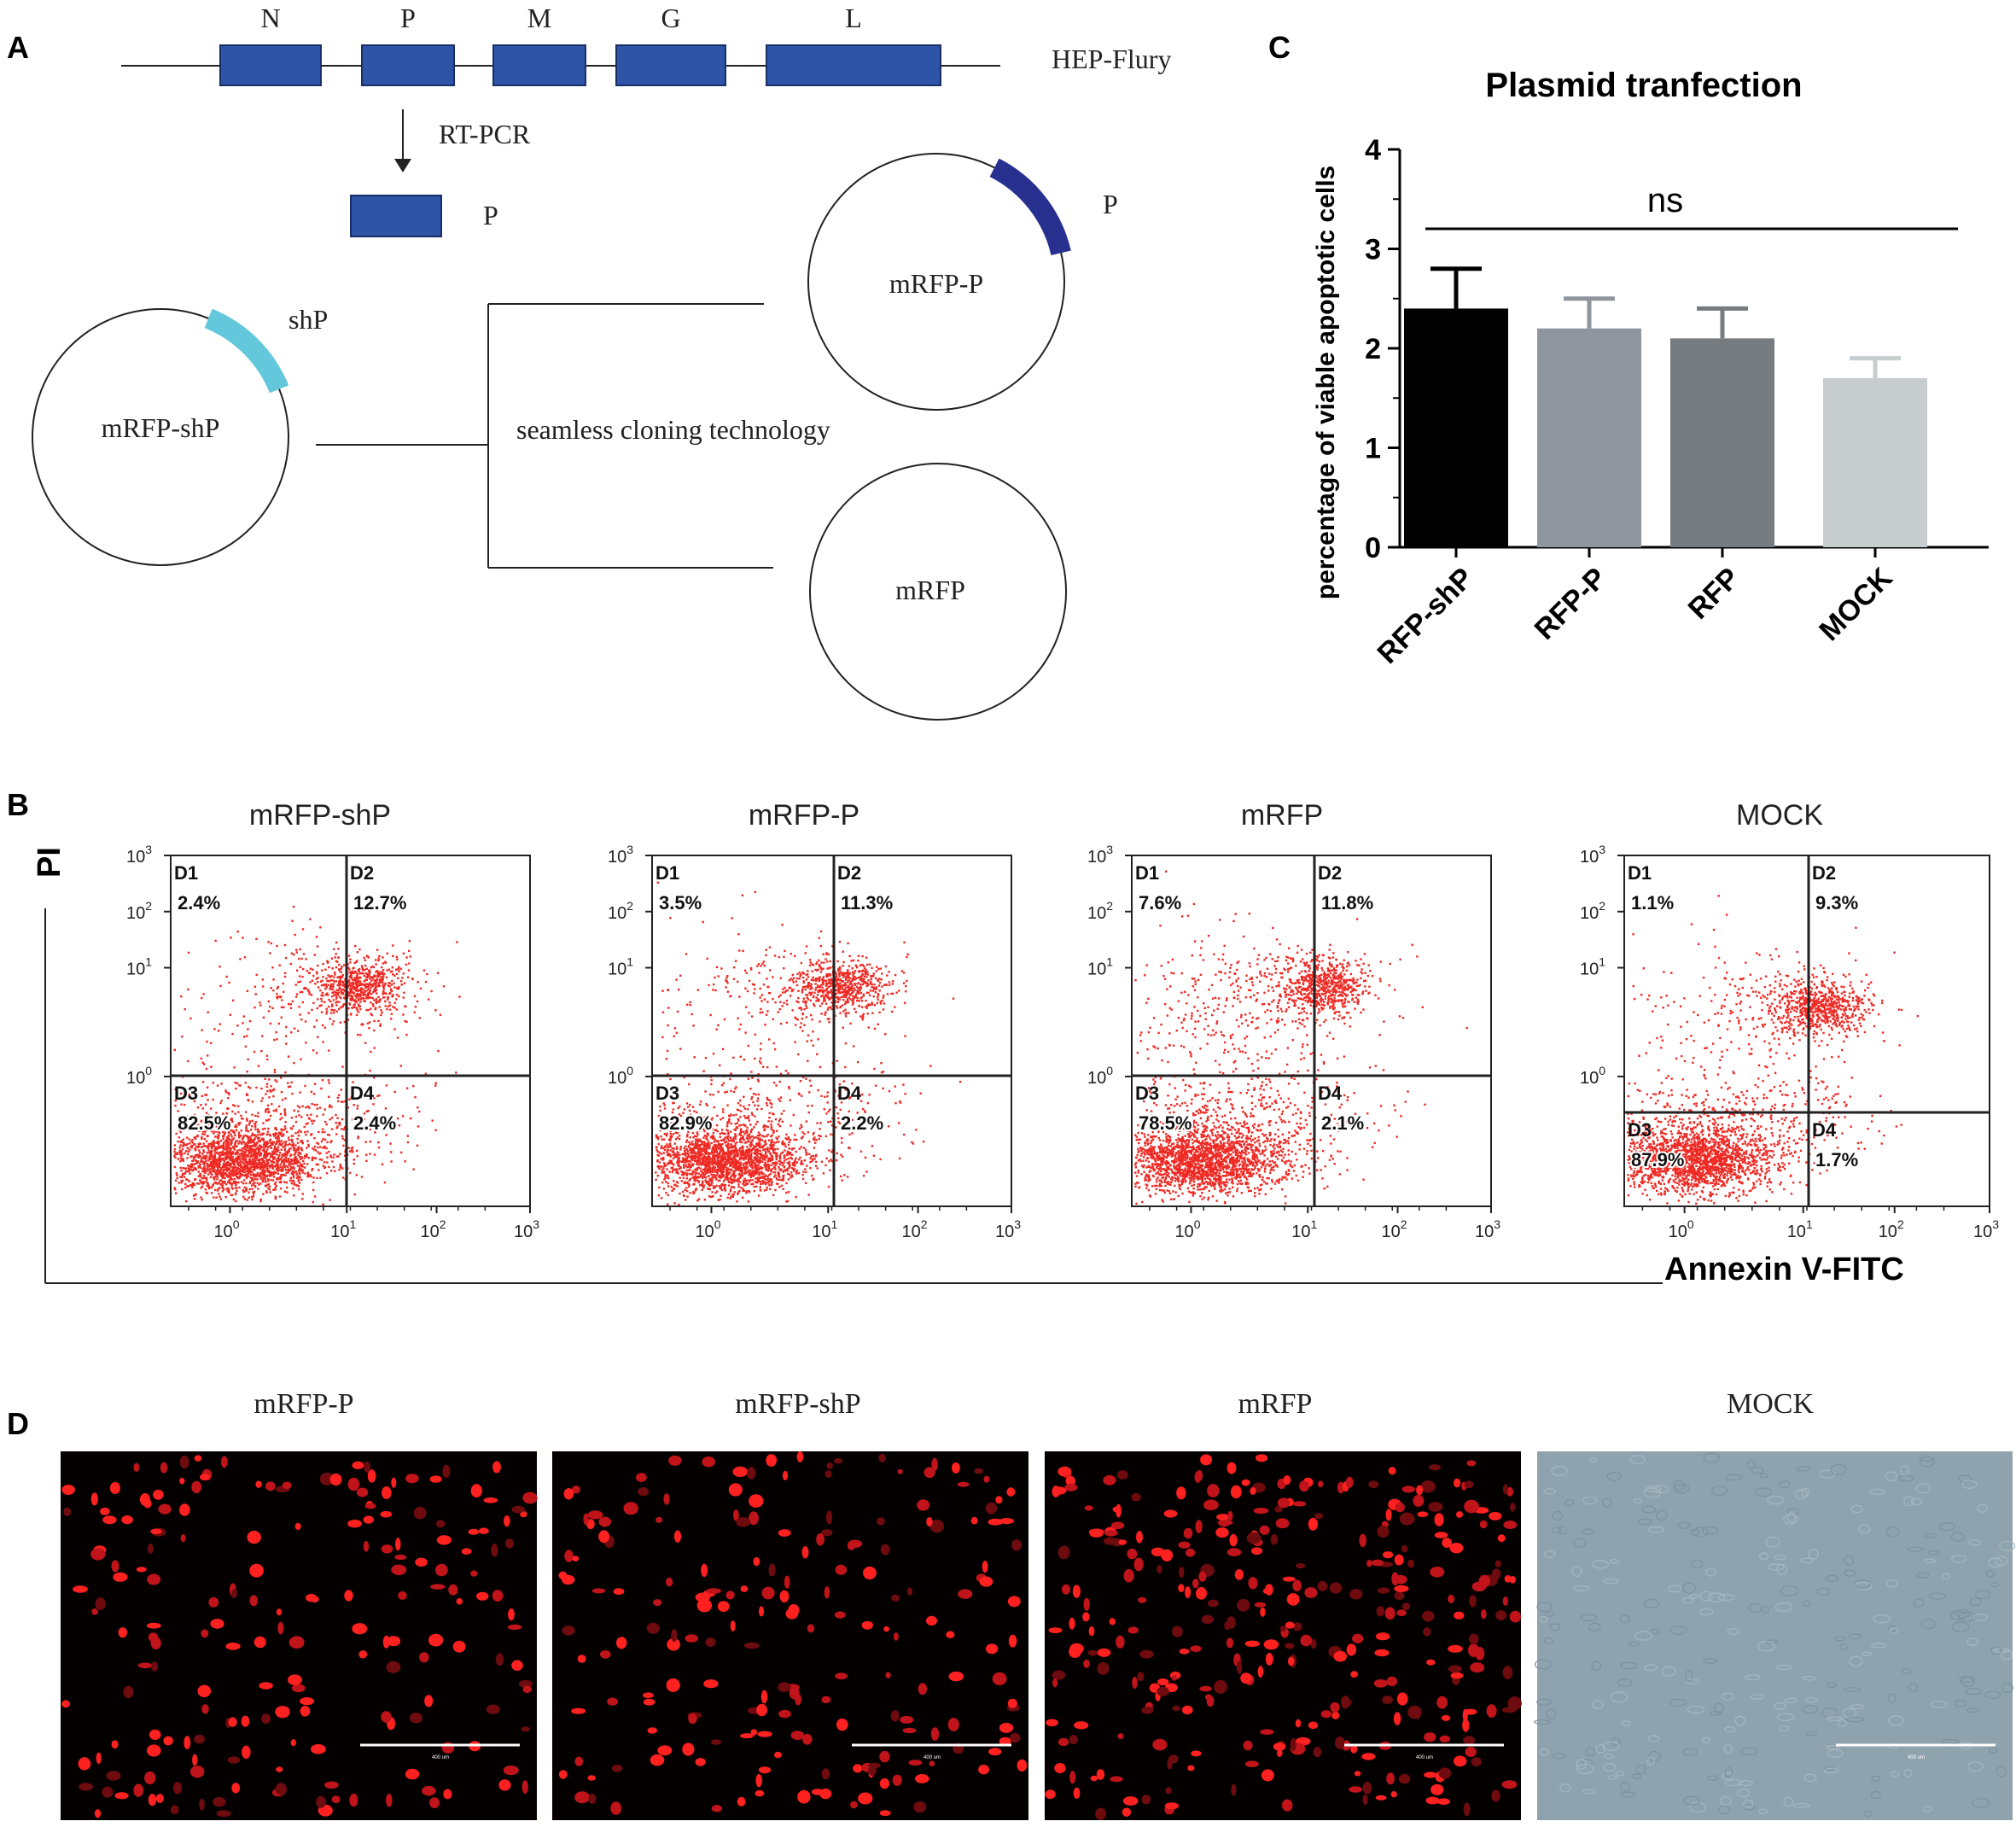 The width and height of the screenshot is (2016, 1827). Describe the element at coordinates (1571, 604) in the screenshot. I see `x-tick-label: RFP-P` at that location.